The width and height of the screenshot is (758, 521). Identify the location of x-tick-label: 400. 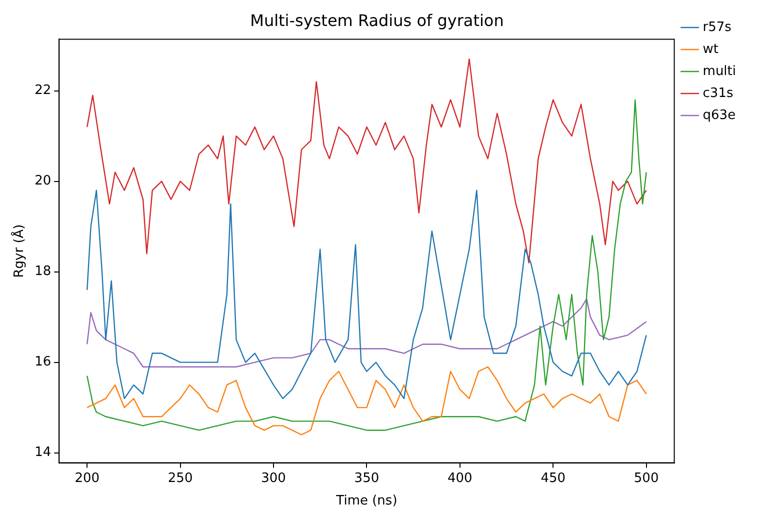
(459, 478).